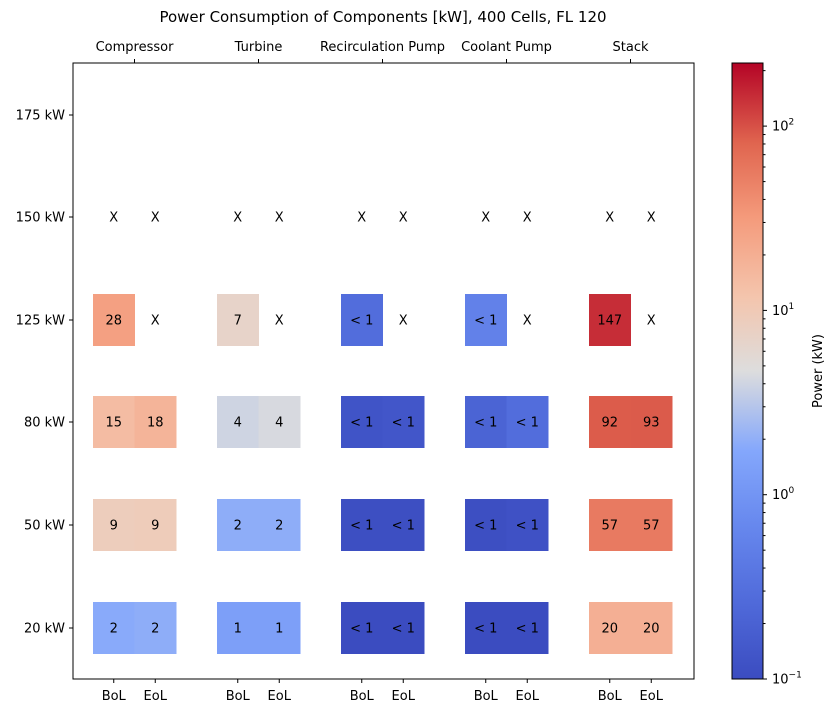  Describe the element at coordinates (651, 321) in the screenshot. I see `cell-label-stack-eol-125-kw: X` at that location.